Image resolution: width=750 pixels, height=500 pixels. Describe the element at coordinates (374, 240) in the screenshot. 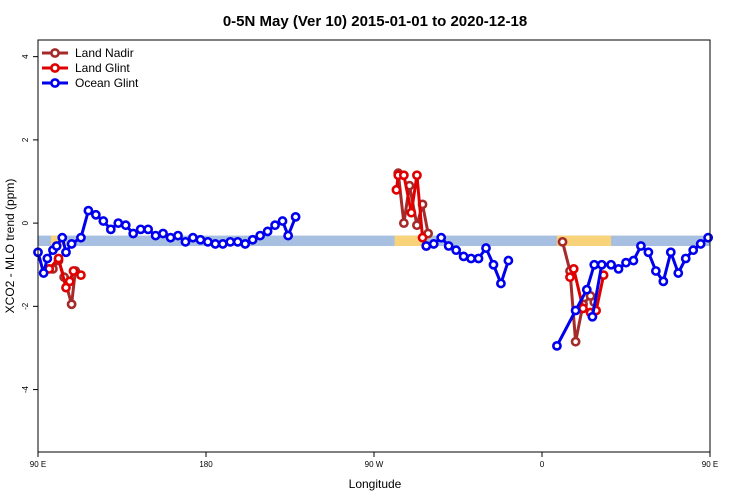

I see `ocean-band` at that location.